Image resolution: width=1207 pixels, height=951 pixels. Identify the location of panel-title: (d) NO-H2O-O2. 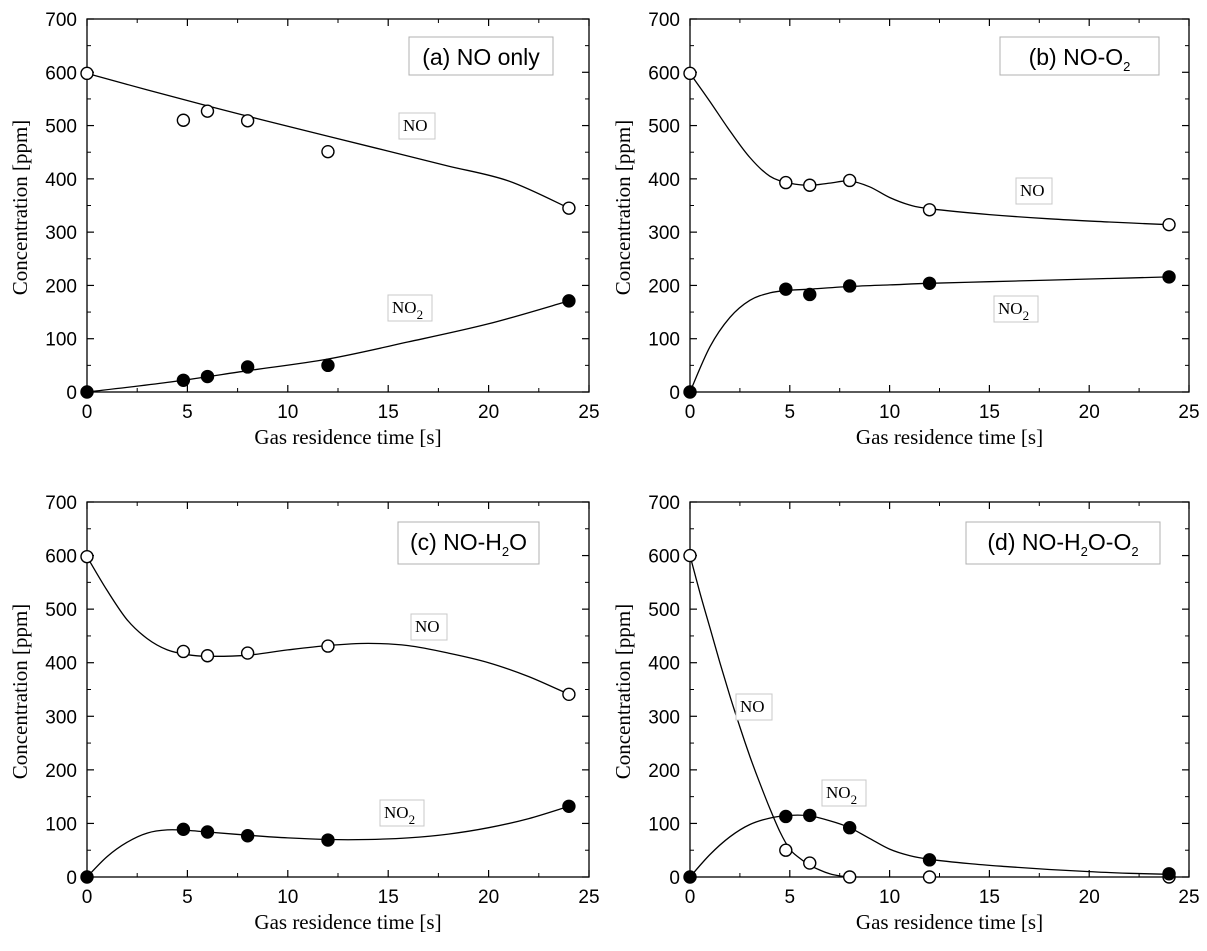
(1062, 544).